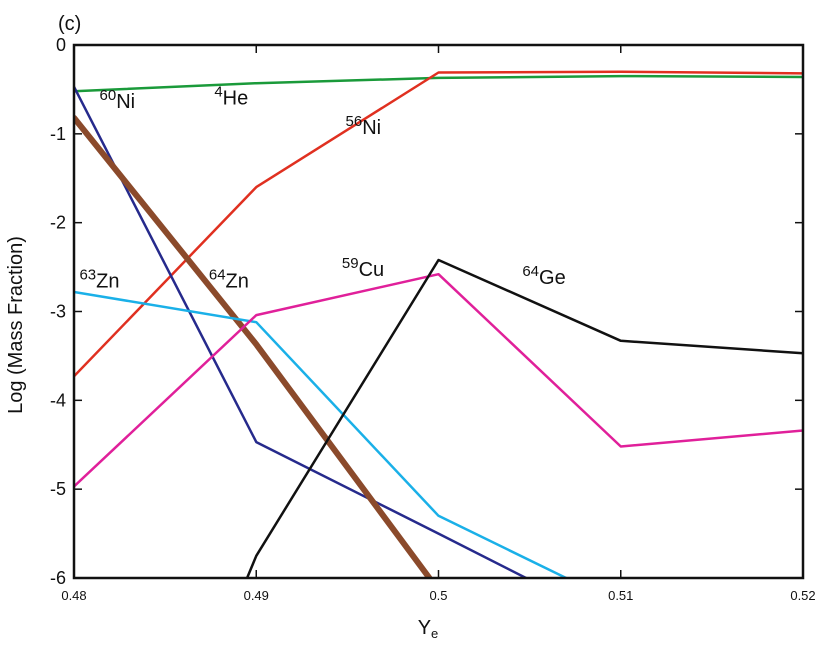  What do you see at coordinates (218, 92) in the screenshot?
I see `isotope-mass-number: 4` at bounding box center [218, 92].